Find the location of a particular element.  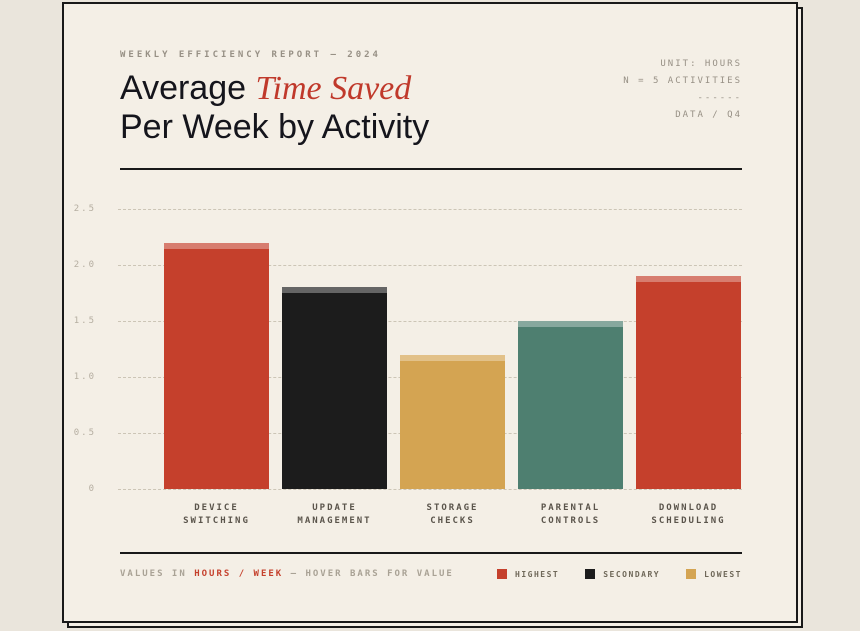

gridline-2.0: 2.0 is located at coordinates (408, 265).